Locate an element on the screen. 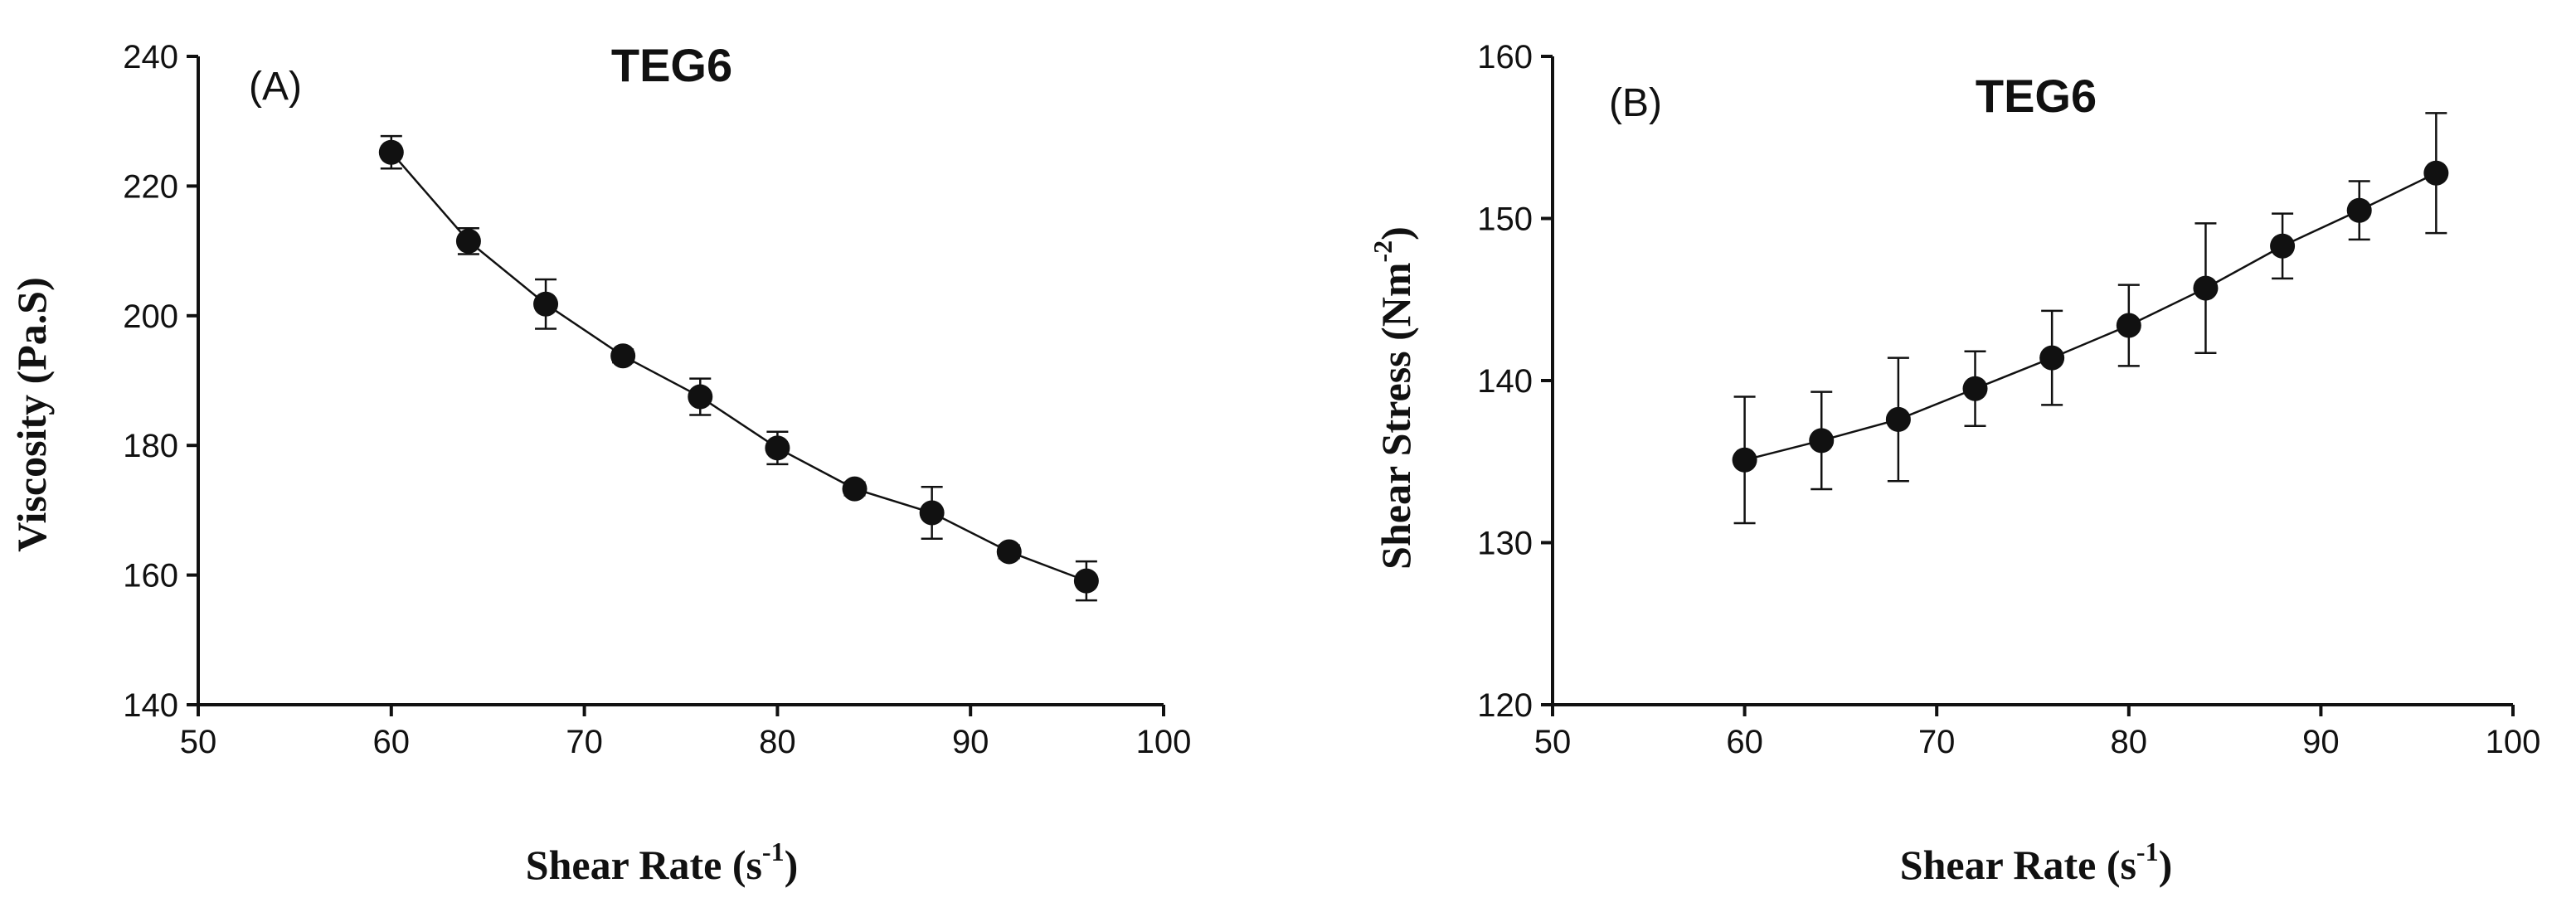 This screenshot has width=2576, height=917. chart-b-x-tick-label-0: 50 is located at coordinates (1553, 742).